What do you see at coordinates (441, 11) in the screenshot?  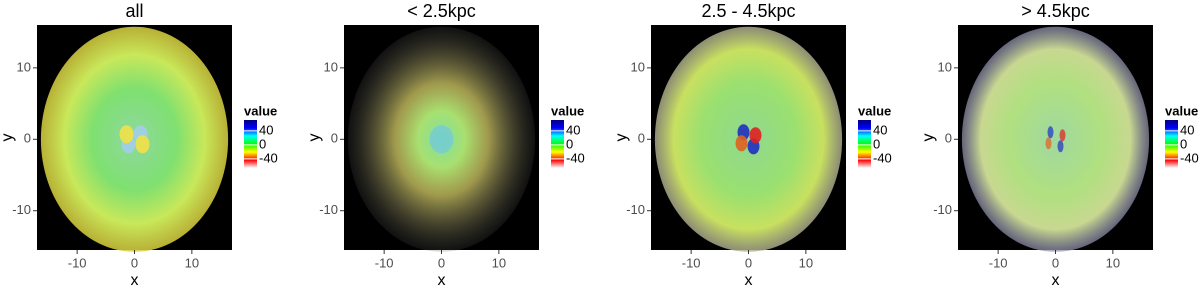 I see `panel-title: < 2.5kpc` at bounding box center [441, 11].